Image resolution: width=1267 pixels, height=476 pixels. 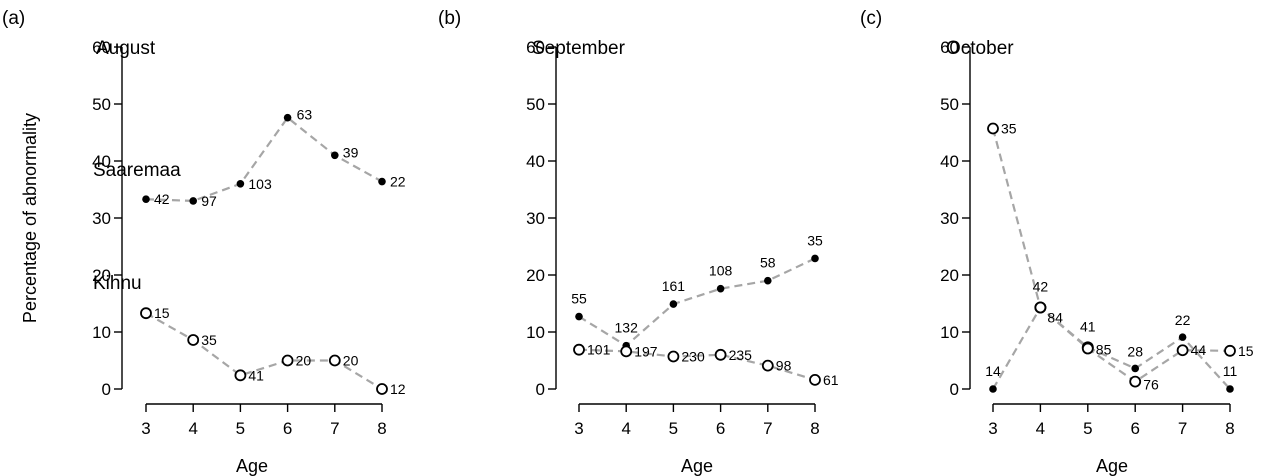 What do you see at coordinates (256, 375) in the screenshot?
I see `panel-a-point-label: 41` at bounding box center [256, 375].